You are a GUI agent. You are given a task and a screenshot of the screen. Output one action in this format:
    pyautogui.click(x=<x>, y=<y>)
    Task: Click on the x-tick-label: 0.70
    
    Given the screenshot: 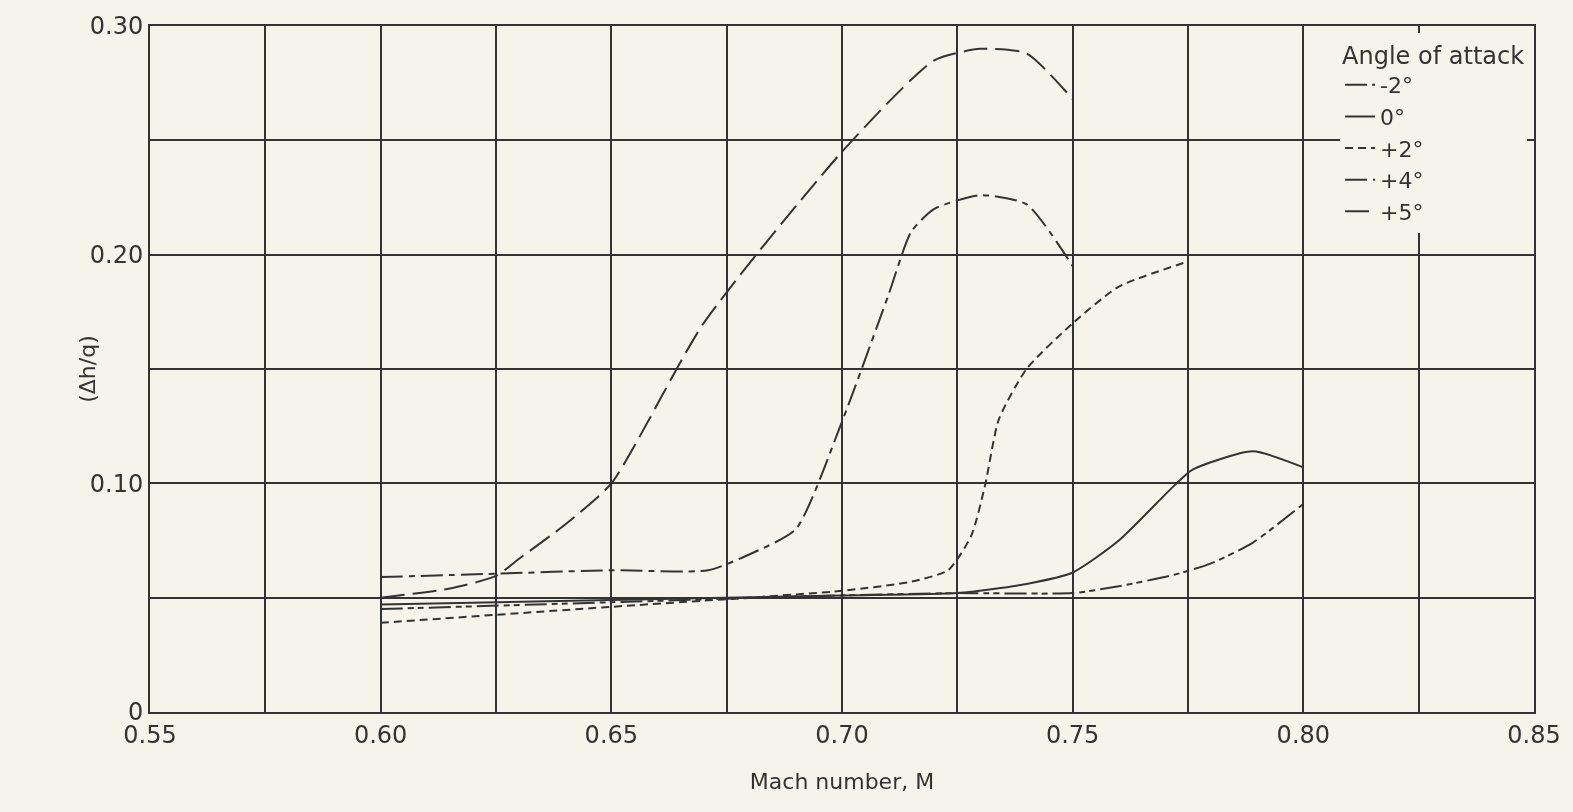 What is the action you would take?
    pyautogui.click(x=842, y=734)
    